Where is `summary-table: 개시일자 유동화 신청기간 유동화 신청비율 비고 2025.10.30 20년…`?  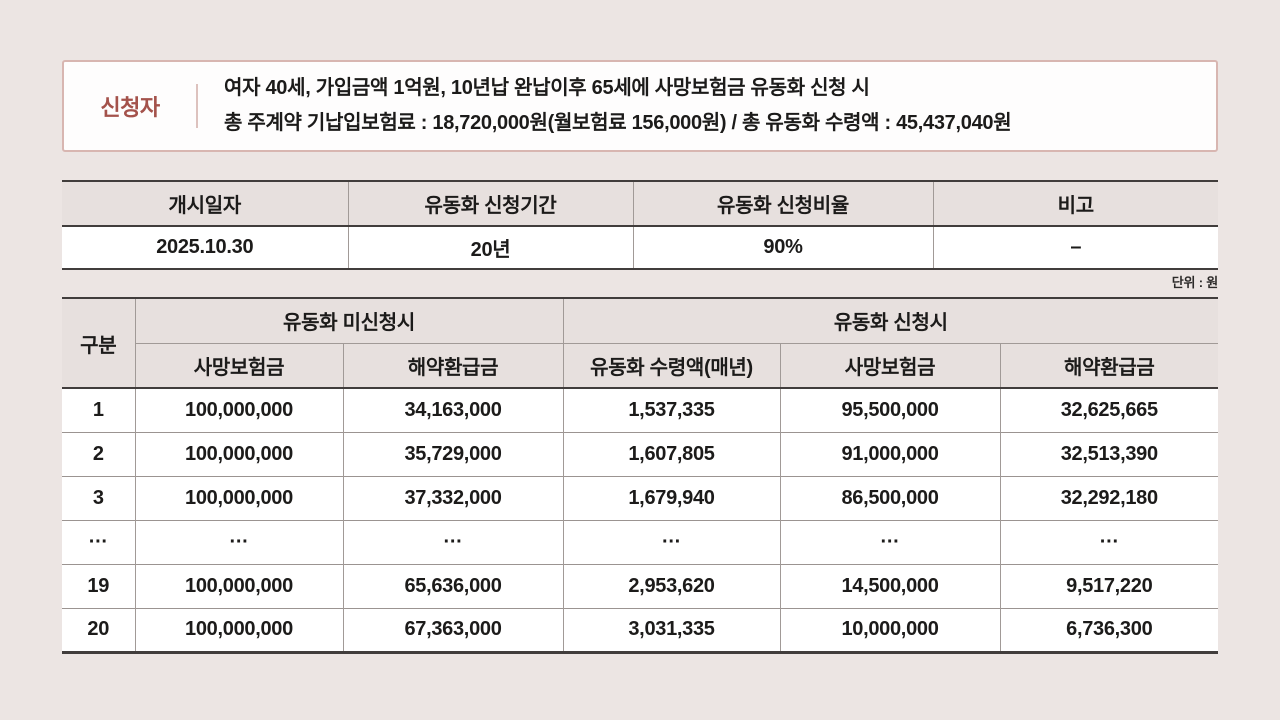 summary-table: 개시일자 유동화 신청기간 유동화 신청비율 비고 2025.10.30 20년… is located at coordinates (640, 225).